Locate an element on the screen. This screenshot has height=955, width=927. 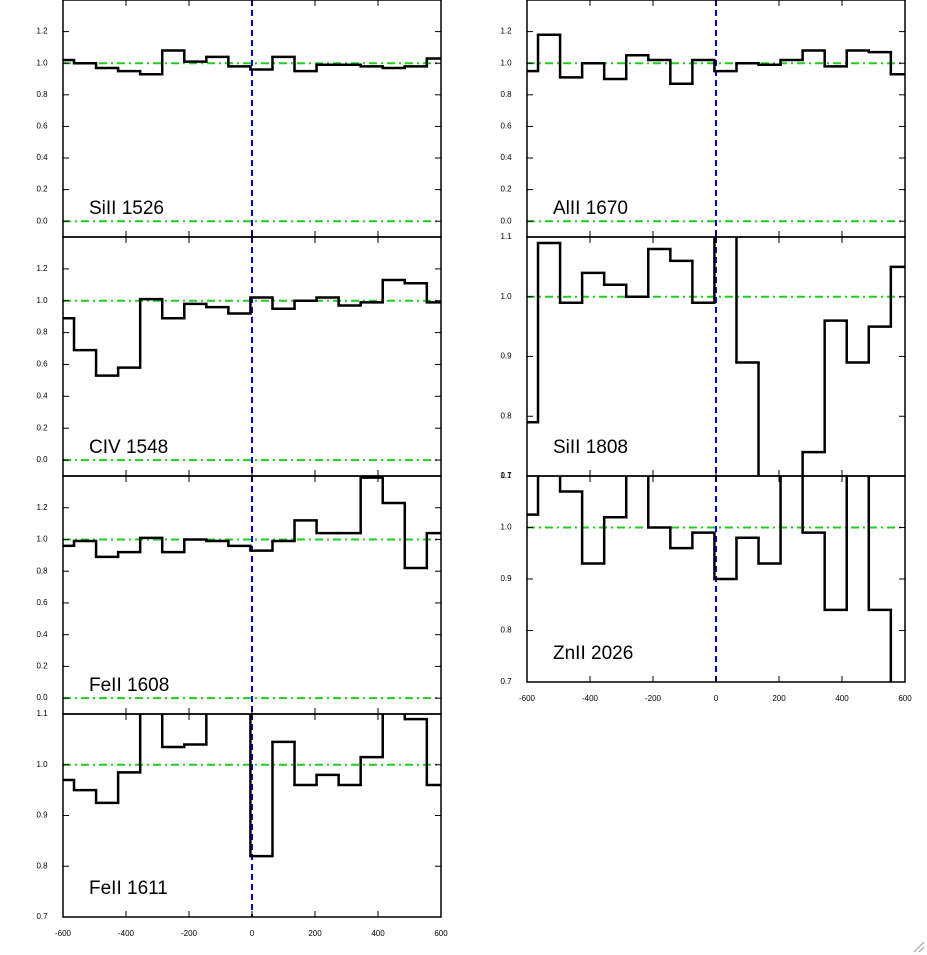
panel-label: ZnII 2026 is located at coordinates (593, 653).